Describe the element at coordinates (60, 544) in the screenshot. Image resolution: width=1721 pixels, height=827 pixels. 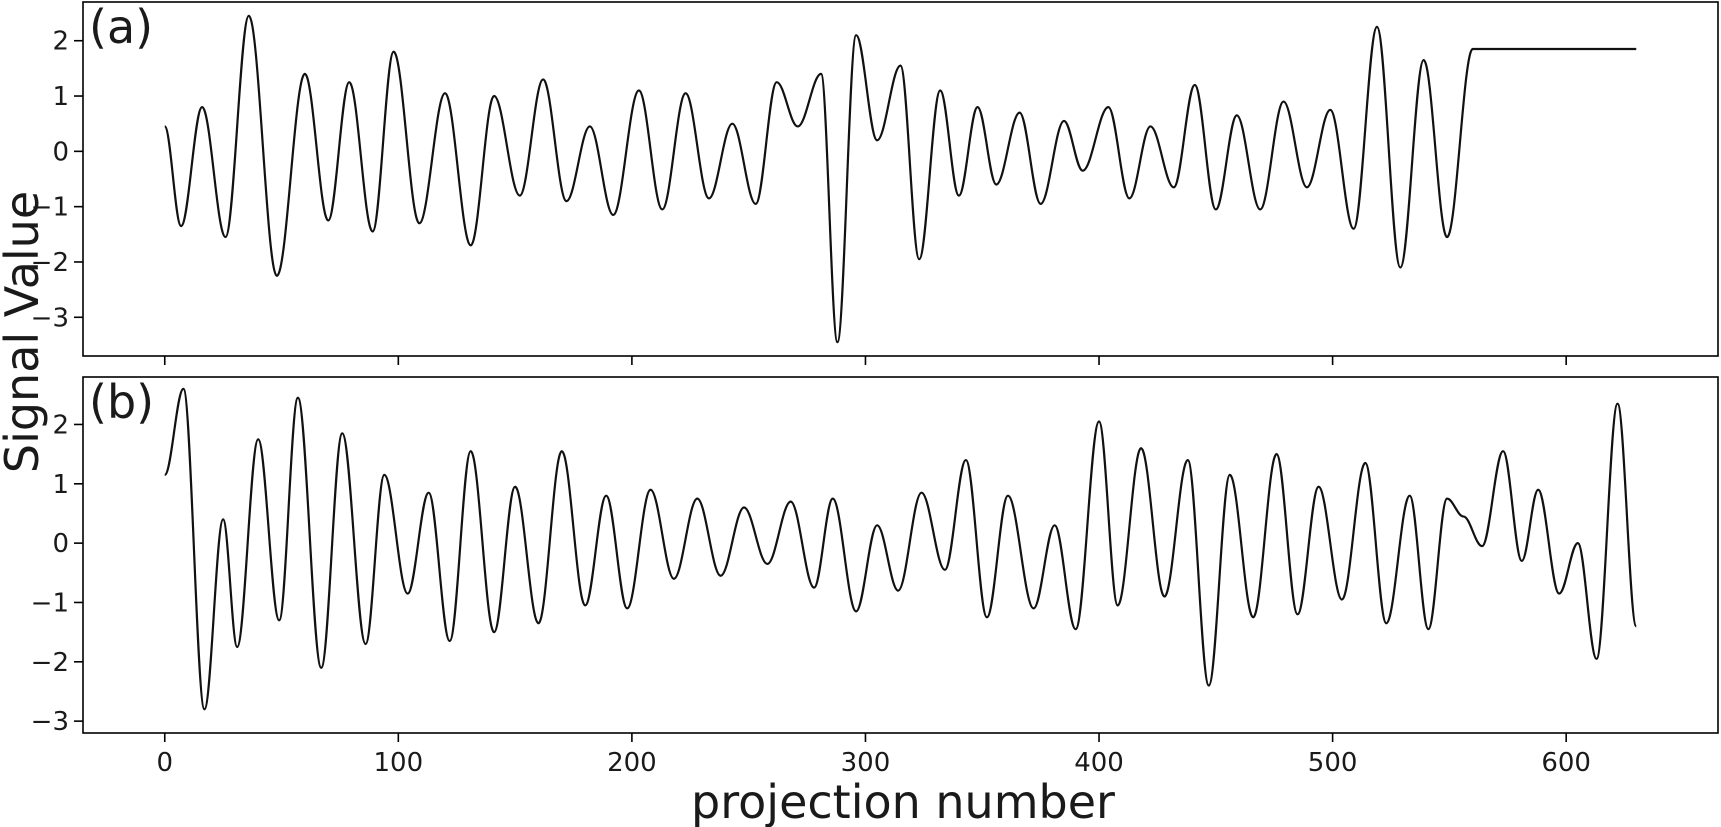
I see `y-tick-label-b: 0` at that location.